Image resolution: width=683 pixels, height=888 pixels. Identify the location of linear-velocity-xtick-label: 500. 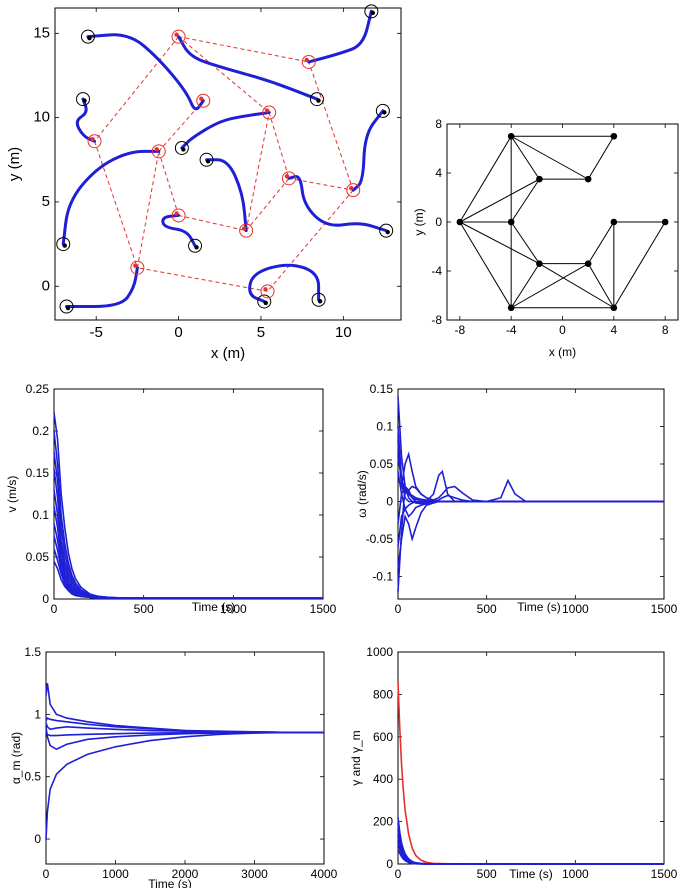
(144, 609).